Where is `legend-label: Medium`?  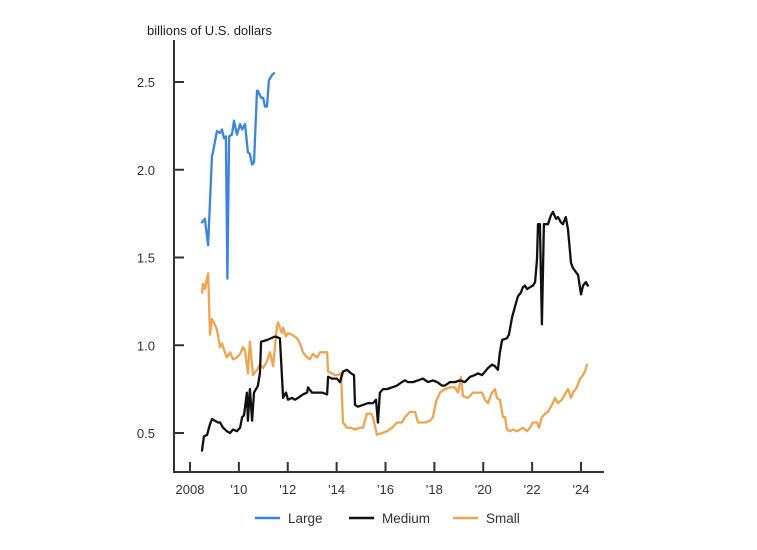
legend-label: Medium is located at coordinates (406, 518).